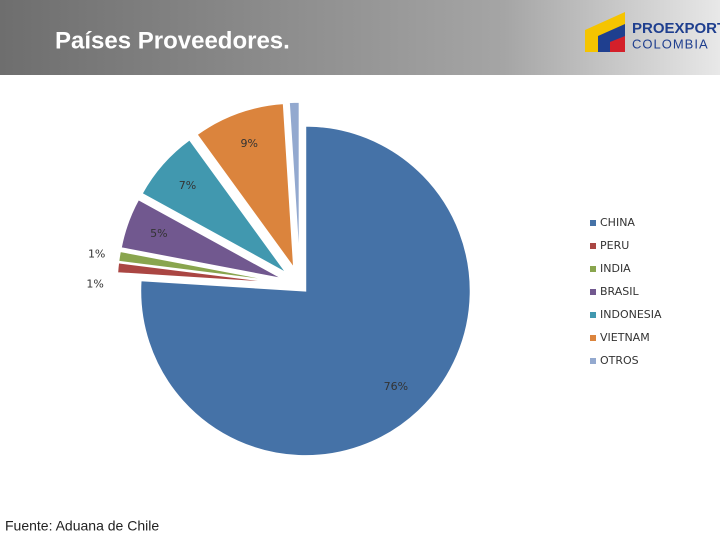 This screenshot has height=540, width=720. What do you see at coordinates (614, 245) in the screenshot?
I see `legend-label: PERU` at bounding box center [614, 245].